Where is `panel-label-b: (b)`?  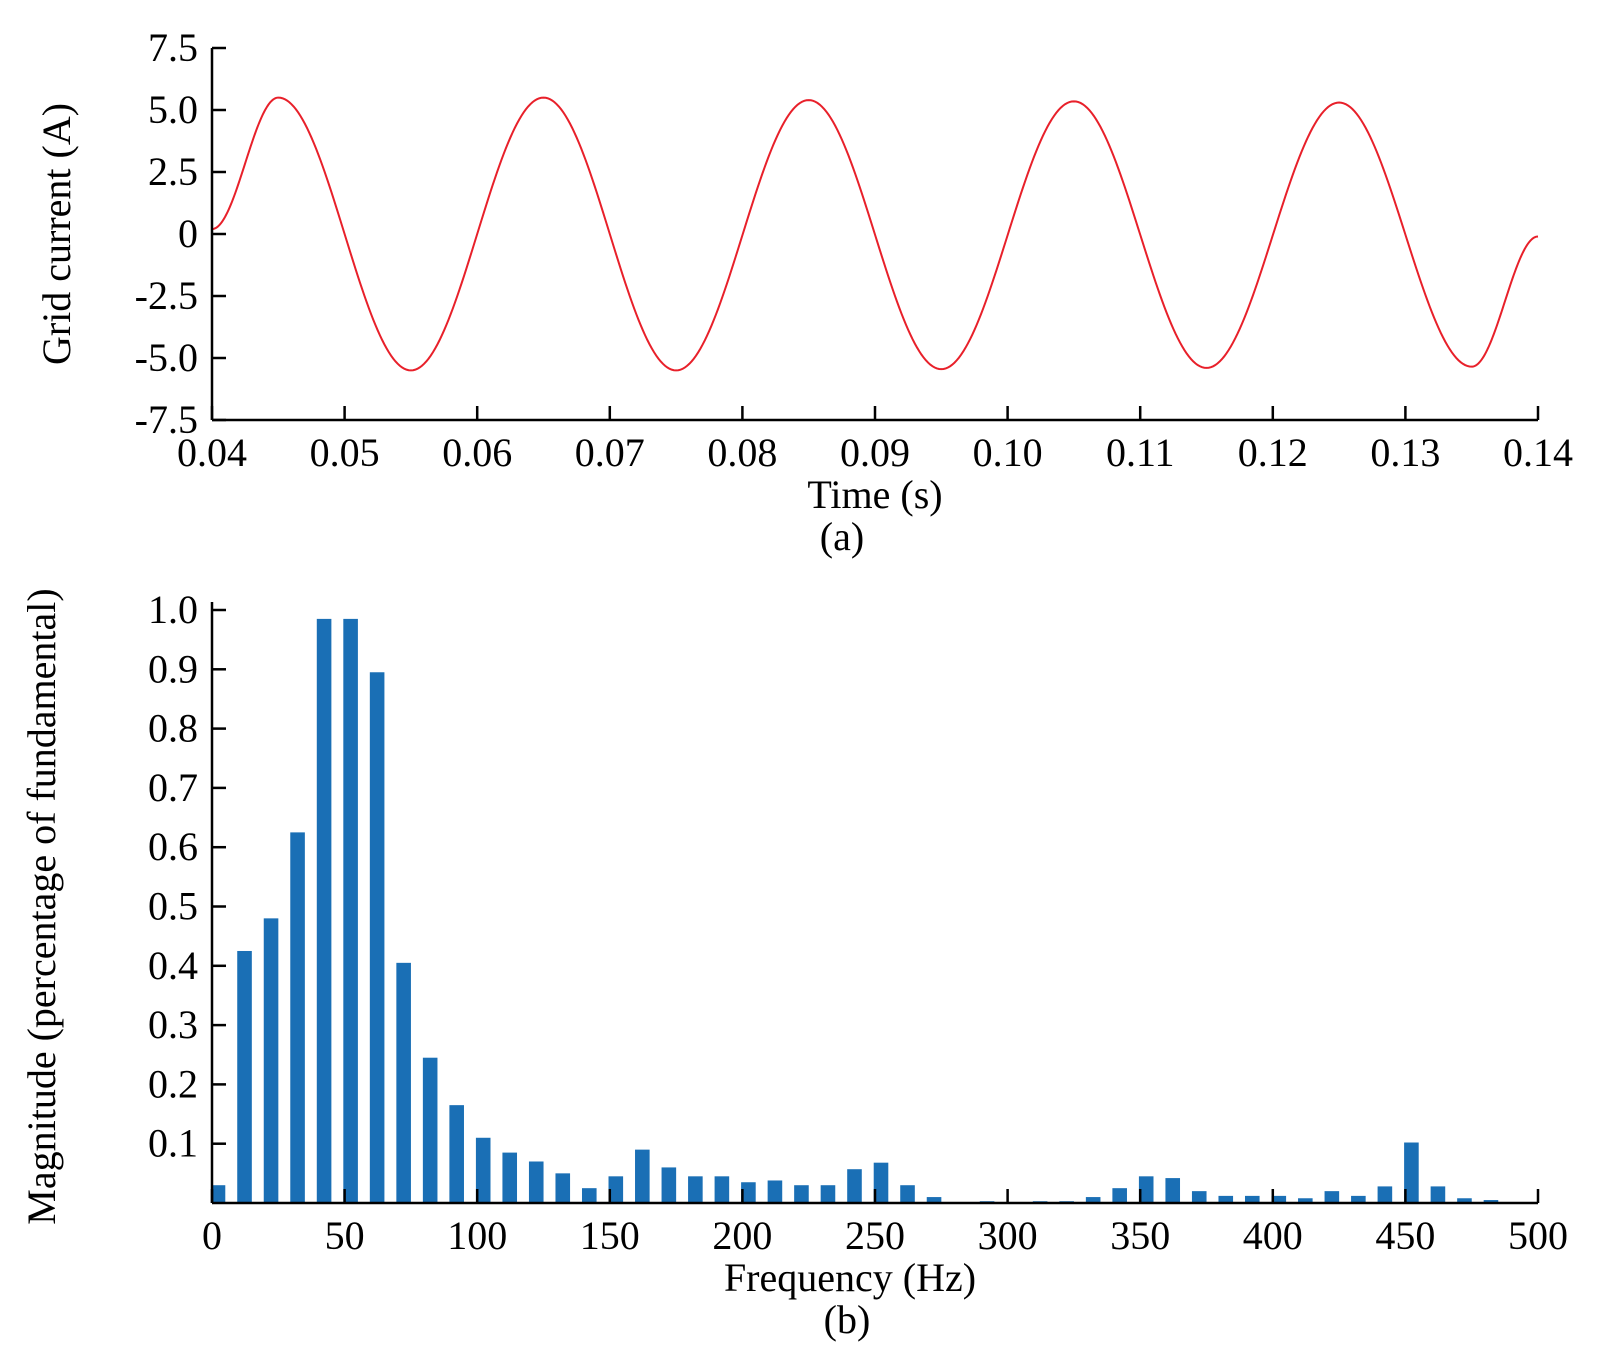 panel-label-b: (b) is located at coordinates (847, 1319).